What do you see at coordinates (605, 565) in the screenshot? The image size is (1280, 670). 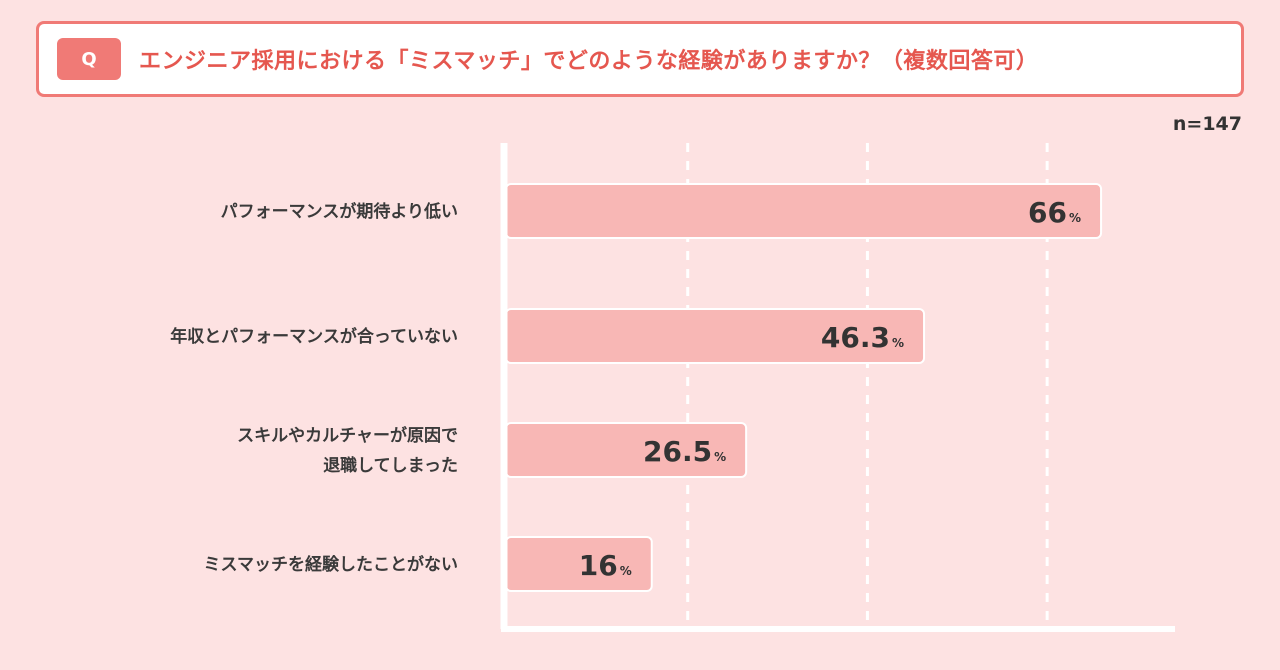 I see `value-label-4: 16%` at bounding box center [605, 565].